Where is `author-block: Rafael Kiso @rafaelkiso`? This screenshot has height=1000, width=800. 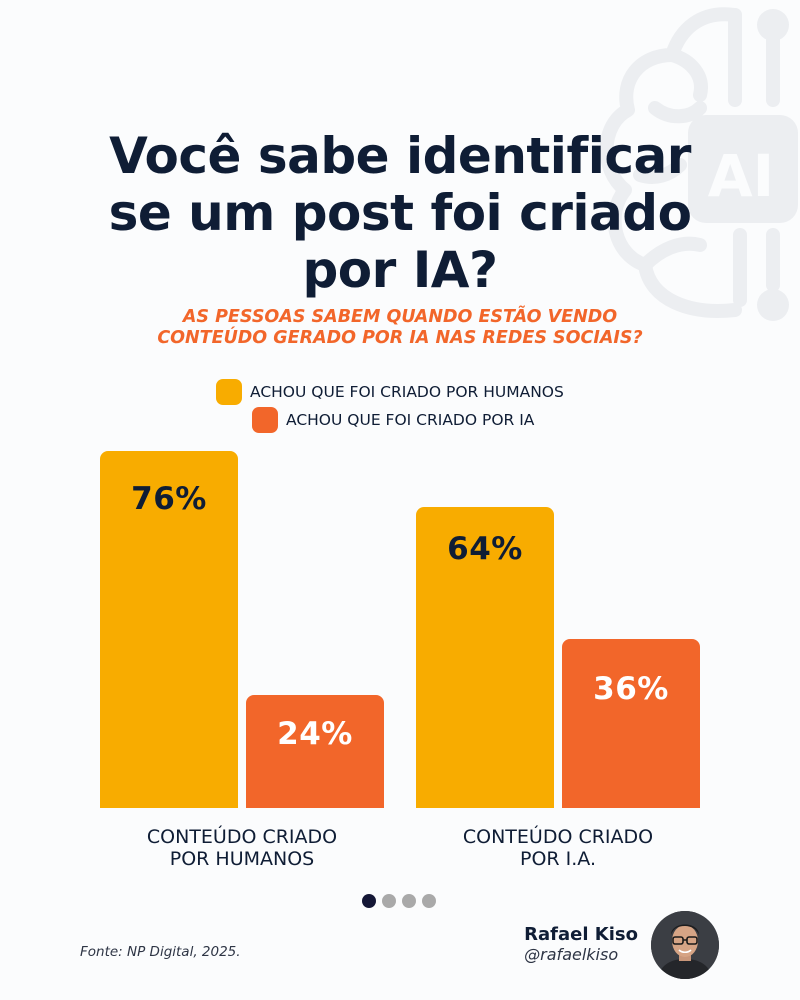 author-block: Rafael Kiso @rafaelkiso is located at coordinates (581, 945).